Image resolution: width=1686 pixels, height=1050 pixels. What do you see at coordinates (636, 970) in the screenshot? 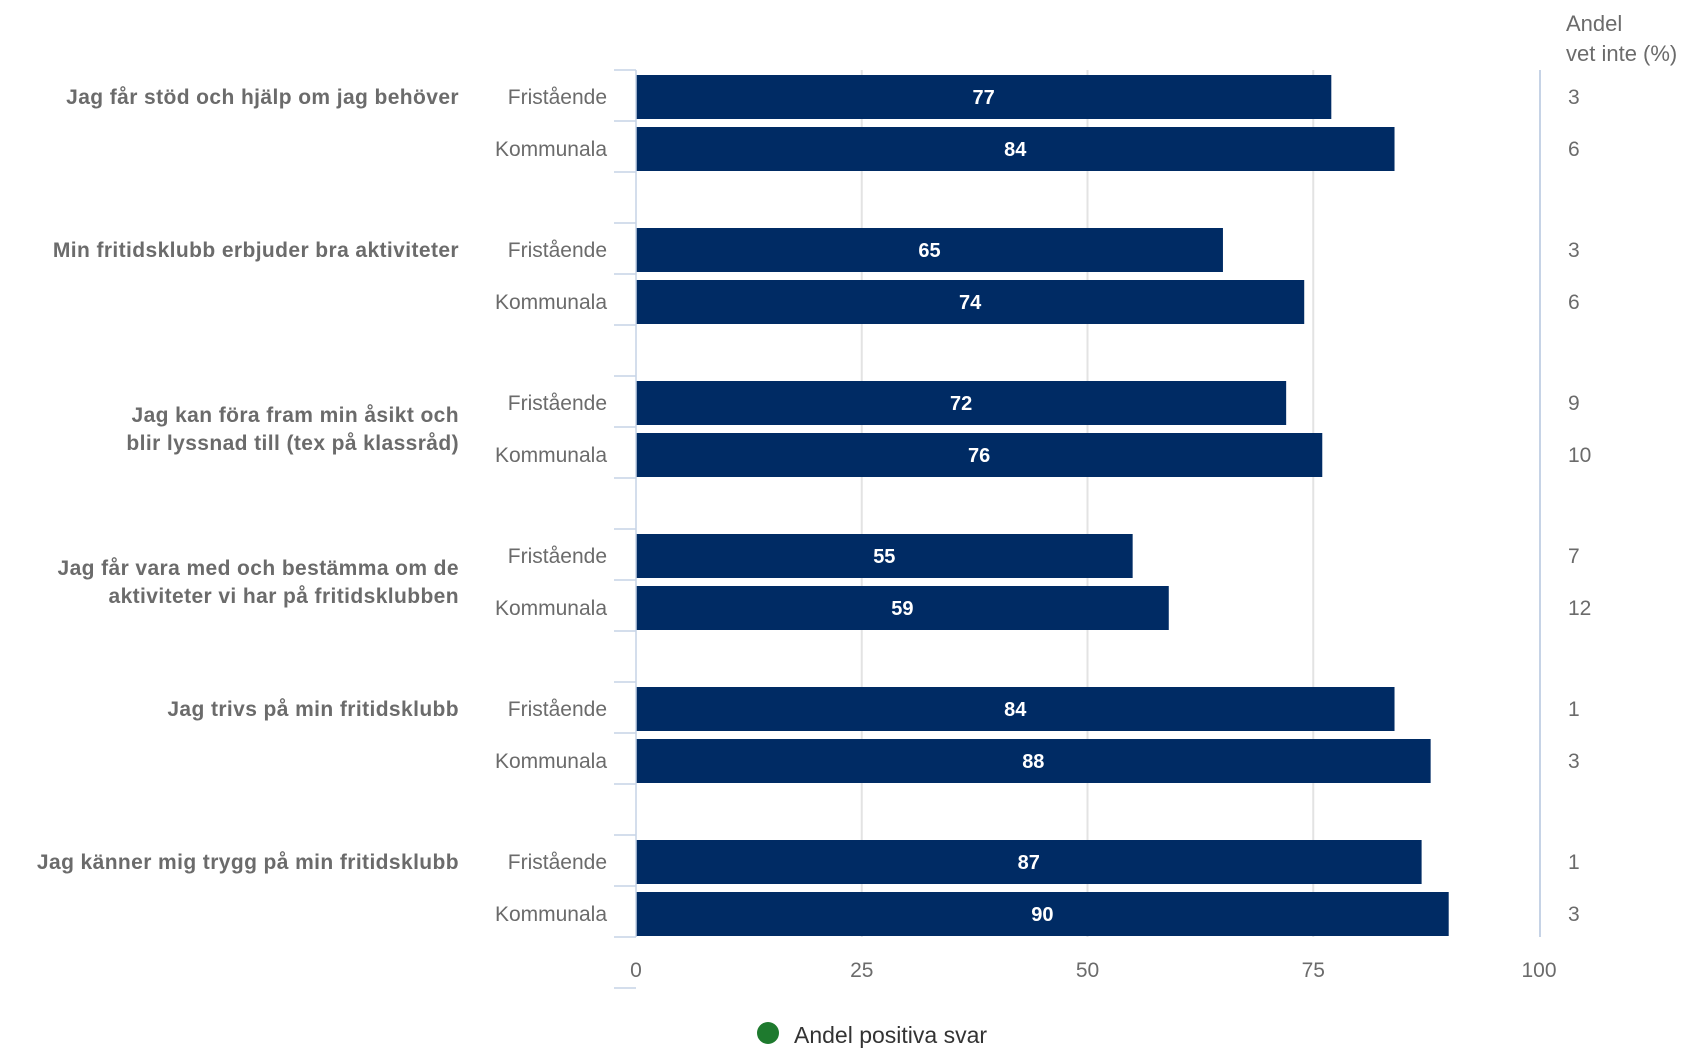
I see `x-tick-label: 0` at bounding box center [636, 970].